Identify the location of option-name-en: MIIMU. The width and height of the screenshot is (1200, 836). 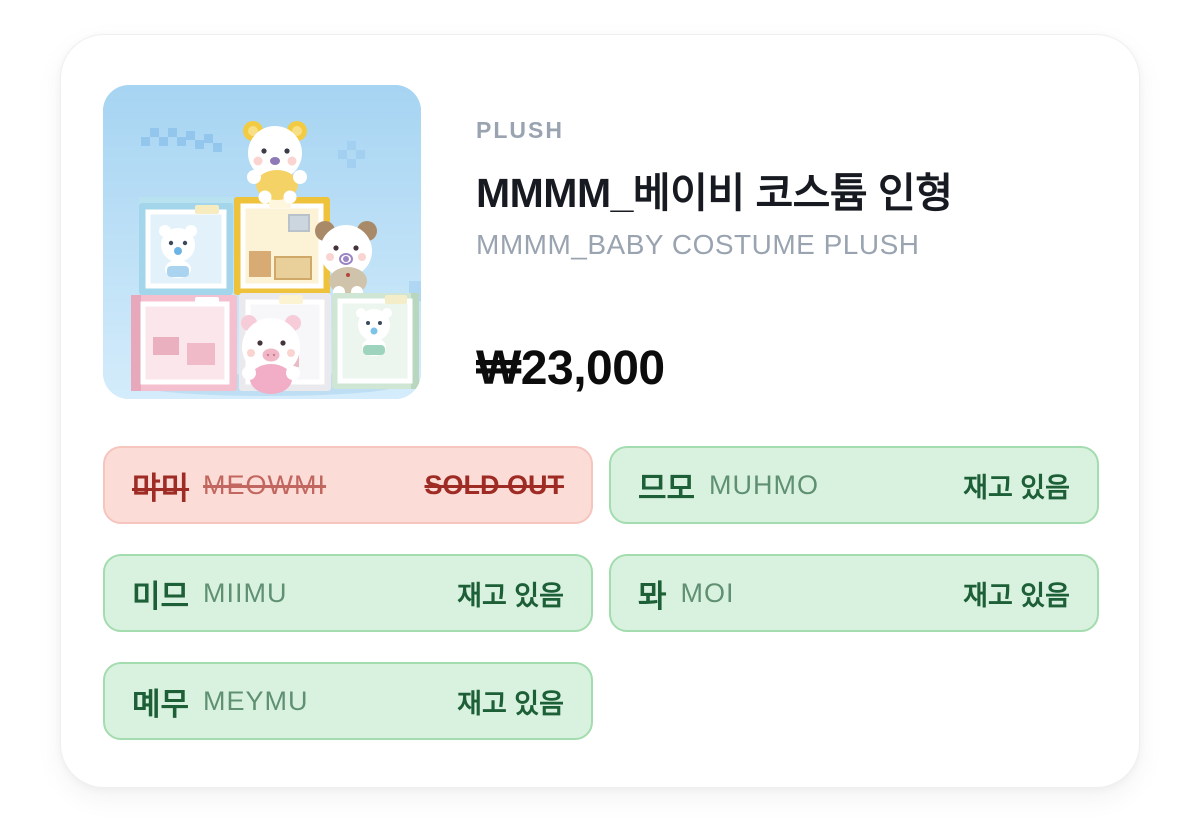
(245, 592).